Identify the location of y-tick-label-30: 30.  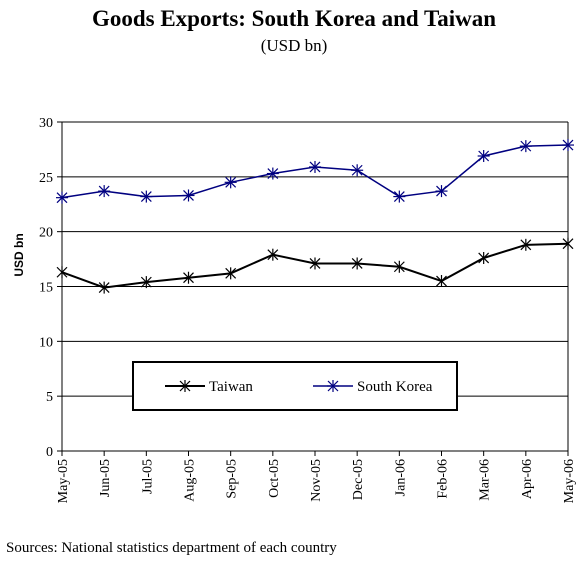
(46, 123).